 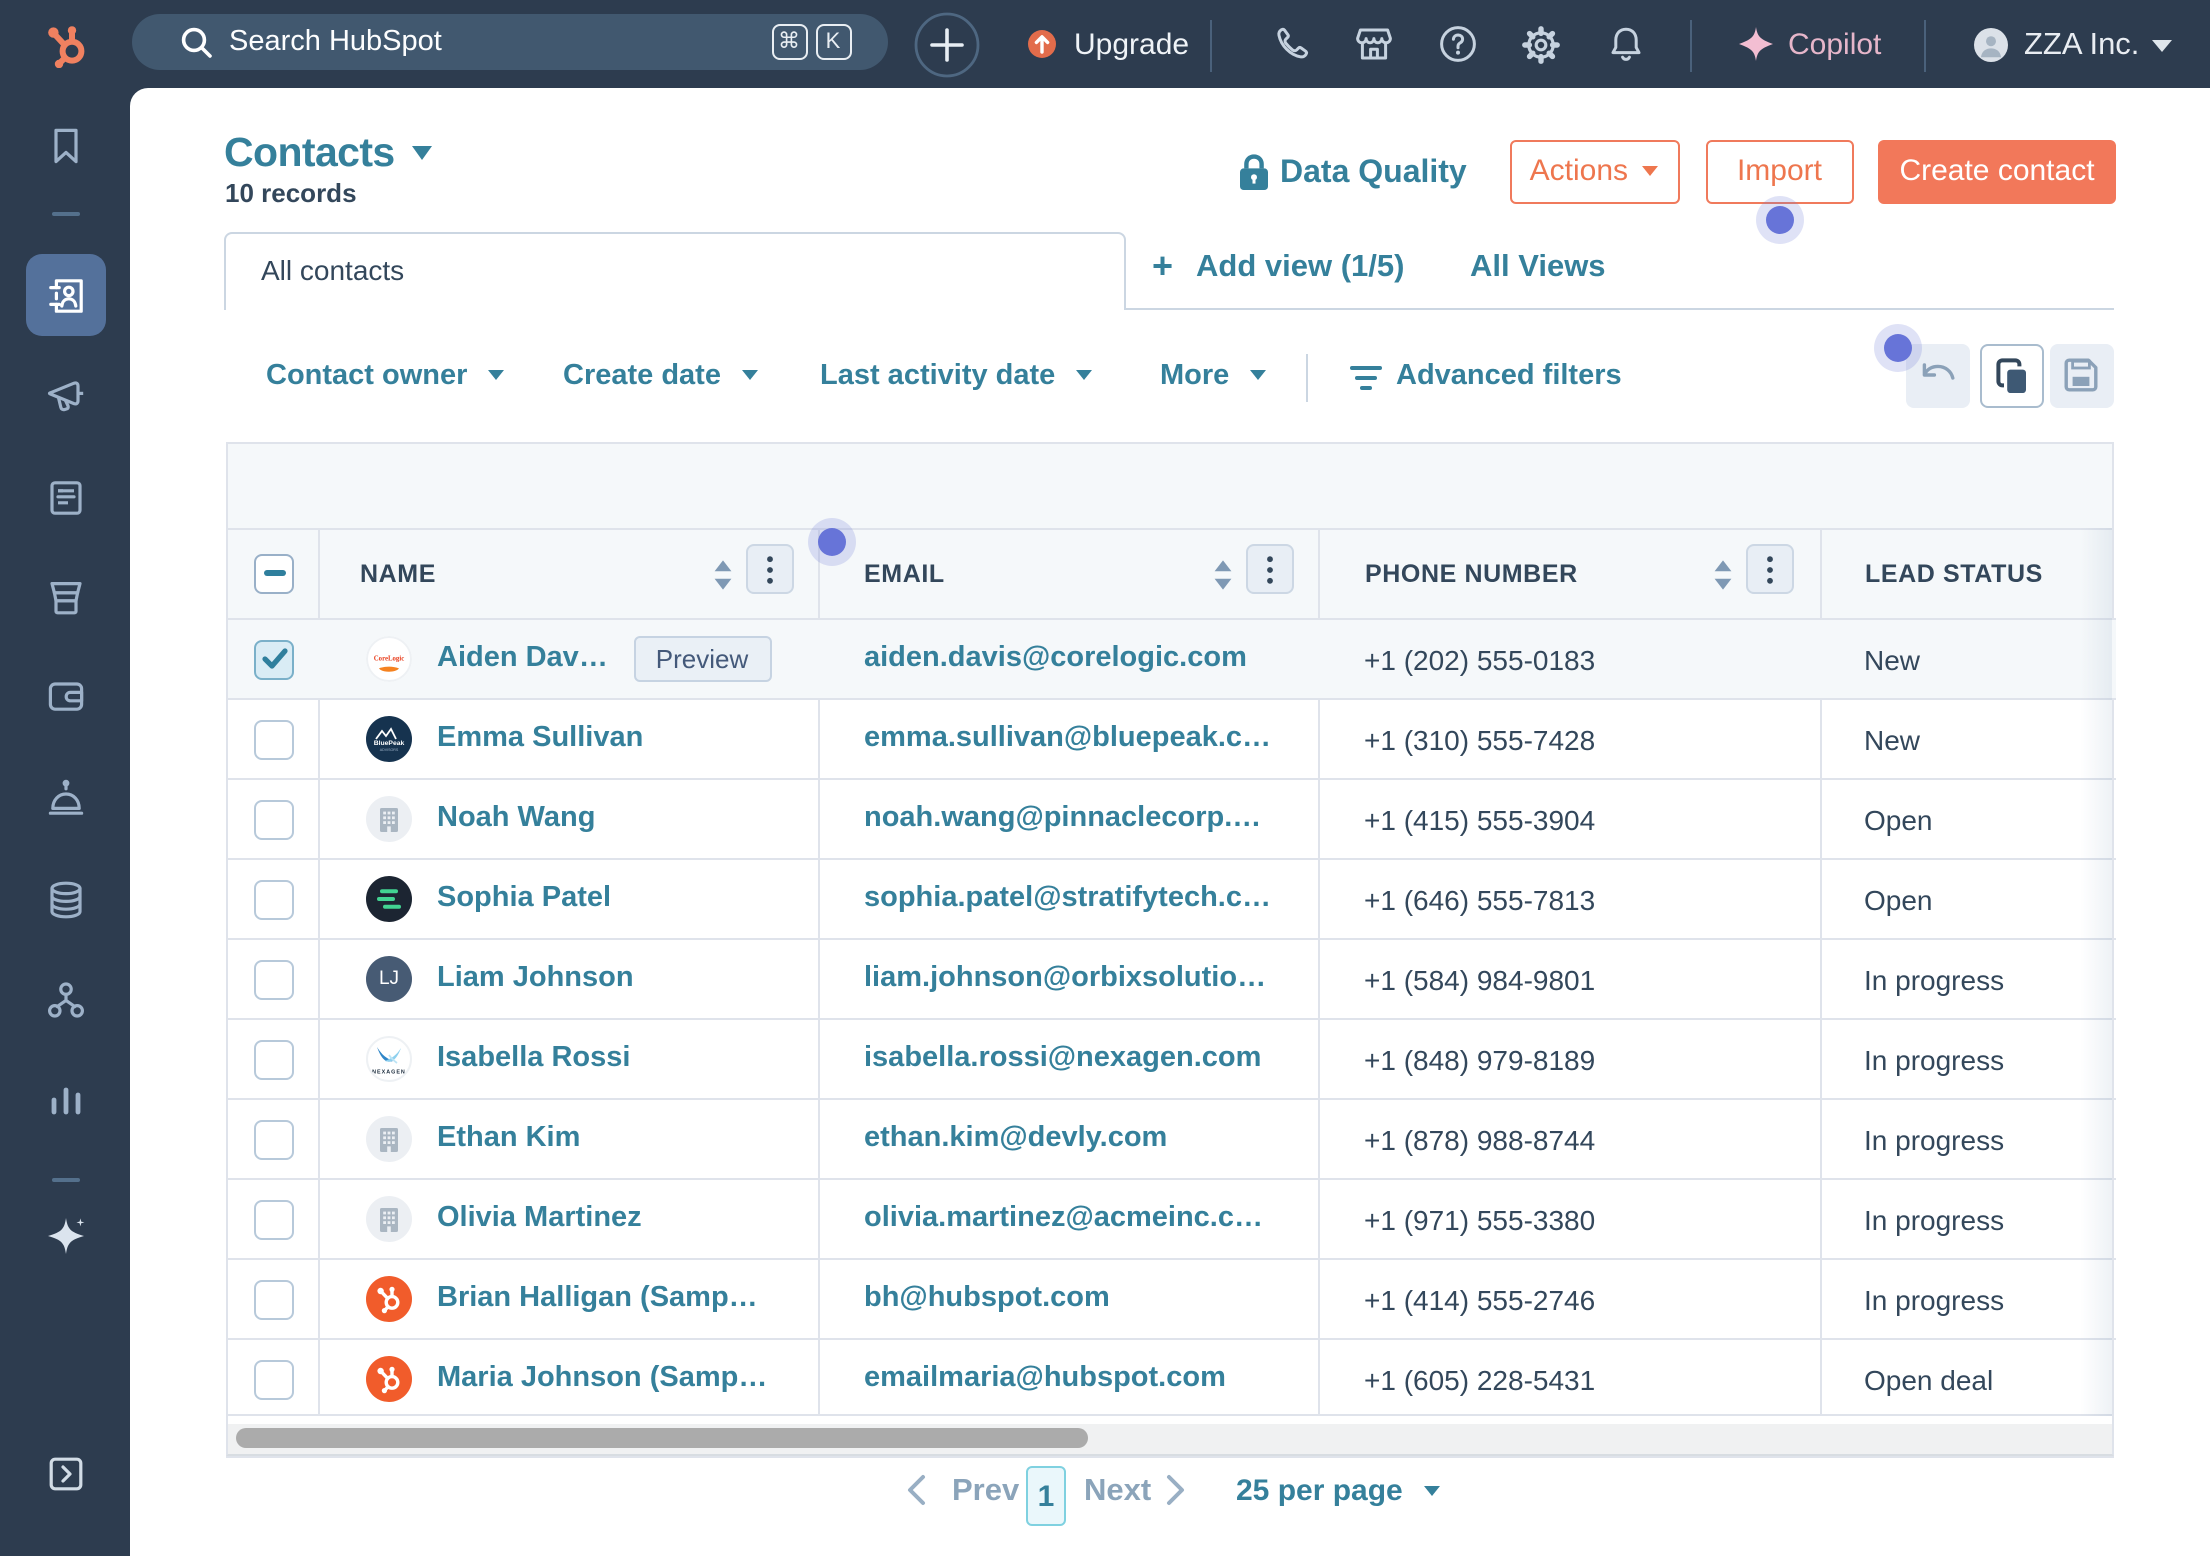 What do you see at coordinates (389, 750) in the screenshot?
I see `svg-text: ADVISORS` at bounding box center [389, 750].